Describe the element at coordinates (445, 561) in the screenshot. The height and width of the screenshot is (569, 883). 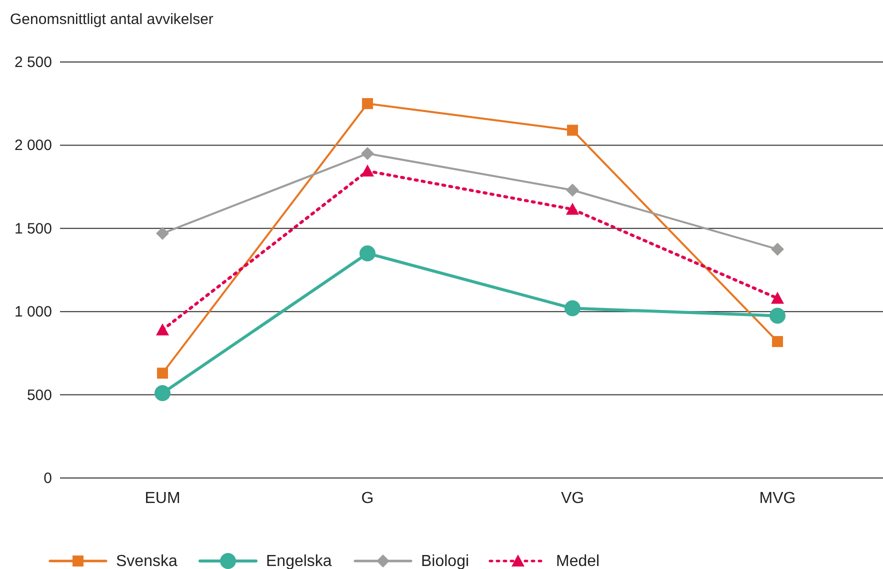
I see `legend-label: Biologi` at that location.